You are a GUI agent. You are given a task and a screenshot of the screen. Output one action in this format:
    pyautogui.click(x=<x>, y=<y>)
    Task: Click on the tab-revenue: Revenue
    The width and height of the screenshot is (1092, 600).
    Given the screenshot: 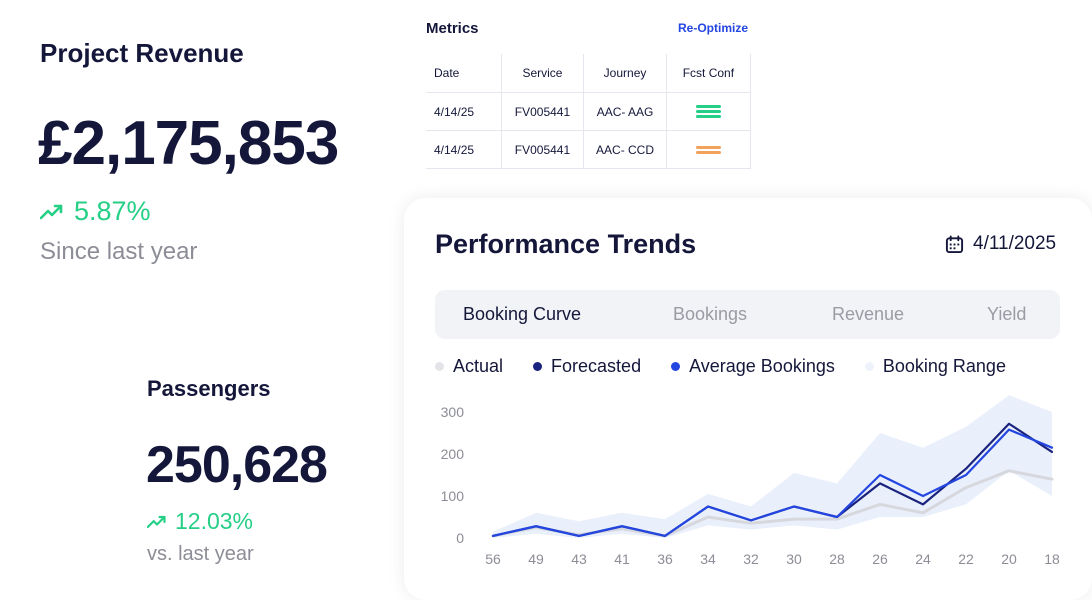 What is the action you would take?
    pyautogui.click(x=868, y=314)
    